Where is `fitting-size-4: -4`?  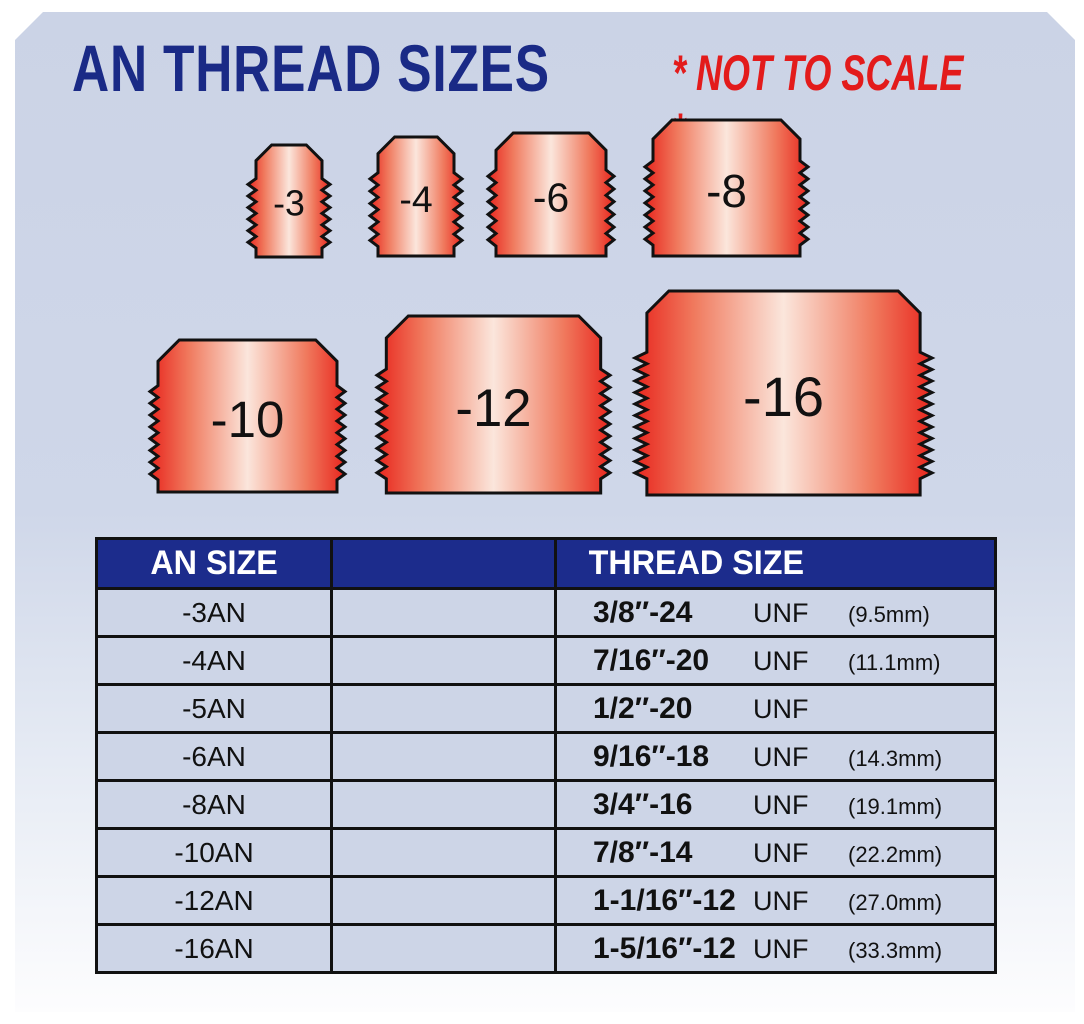
fitting-size-4: -4 is located at coordinates (416, 196).